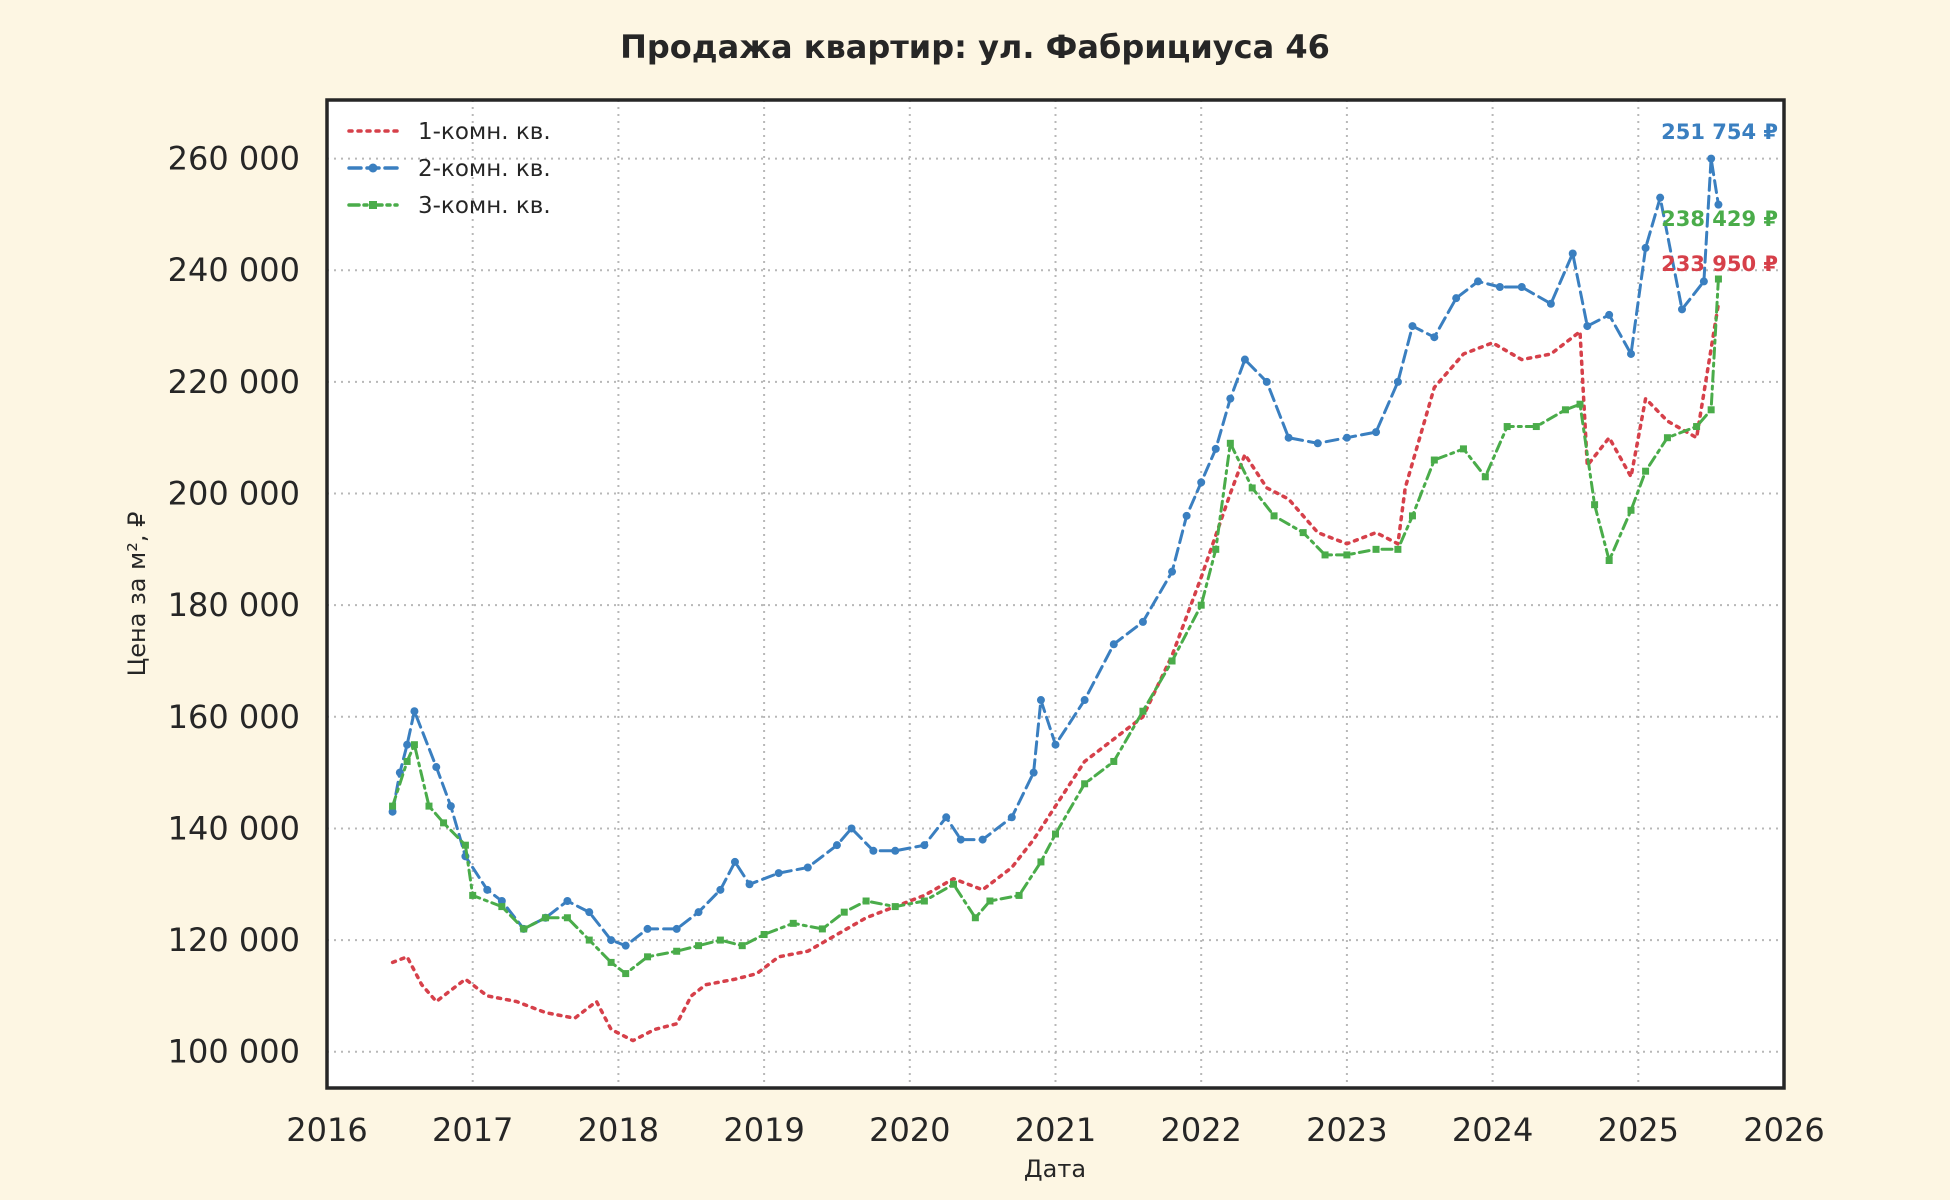  Describe the element at coordinates (975, 47) in the screenshot. I see `chart-title: Продажа квартир: ул. Фабрициуса 46` at that location.